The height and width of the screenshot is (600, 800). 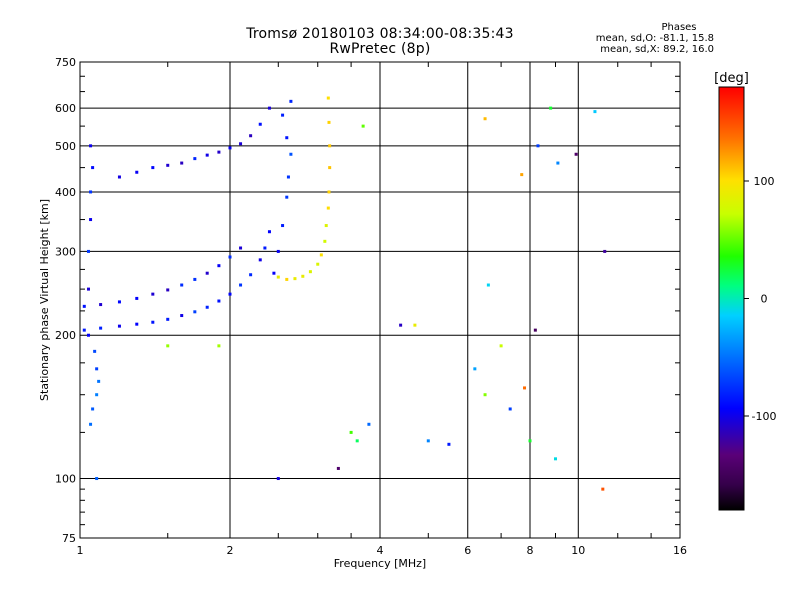 I want to click on y-tick-label: 300, so click(x=65, y=251).